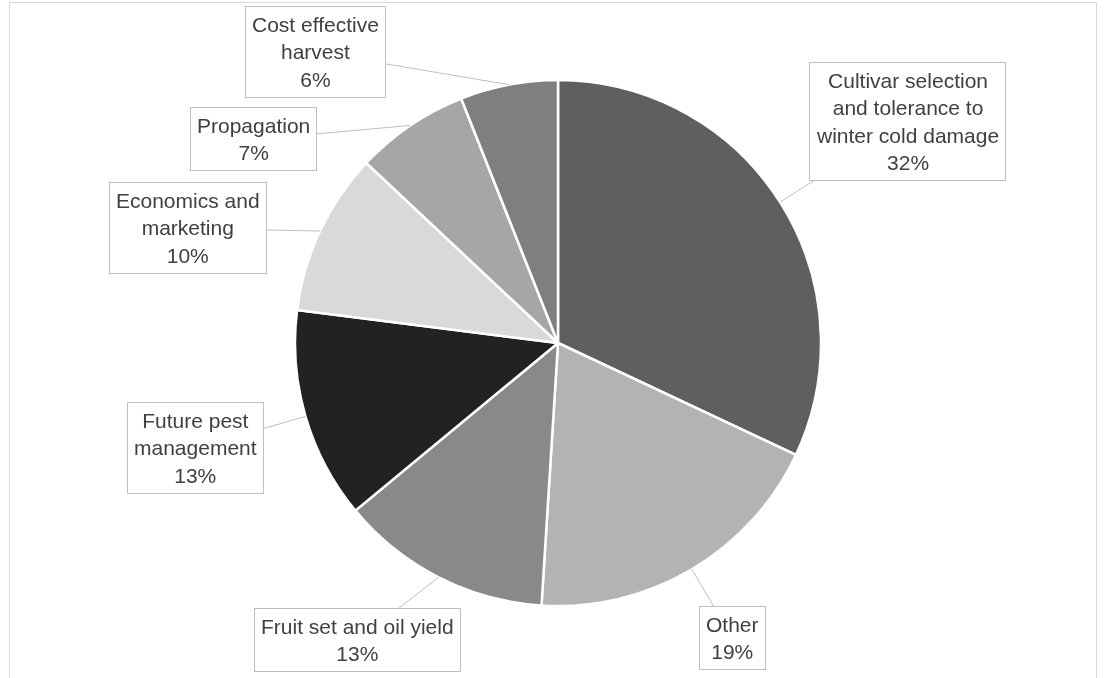 This screenshot has height=678, width=1105. Describe the element at coordinates (908, 108) in the screenshot. I see `slice-label: Cultivar selection and tolerance to winter cold damage` at that location.